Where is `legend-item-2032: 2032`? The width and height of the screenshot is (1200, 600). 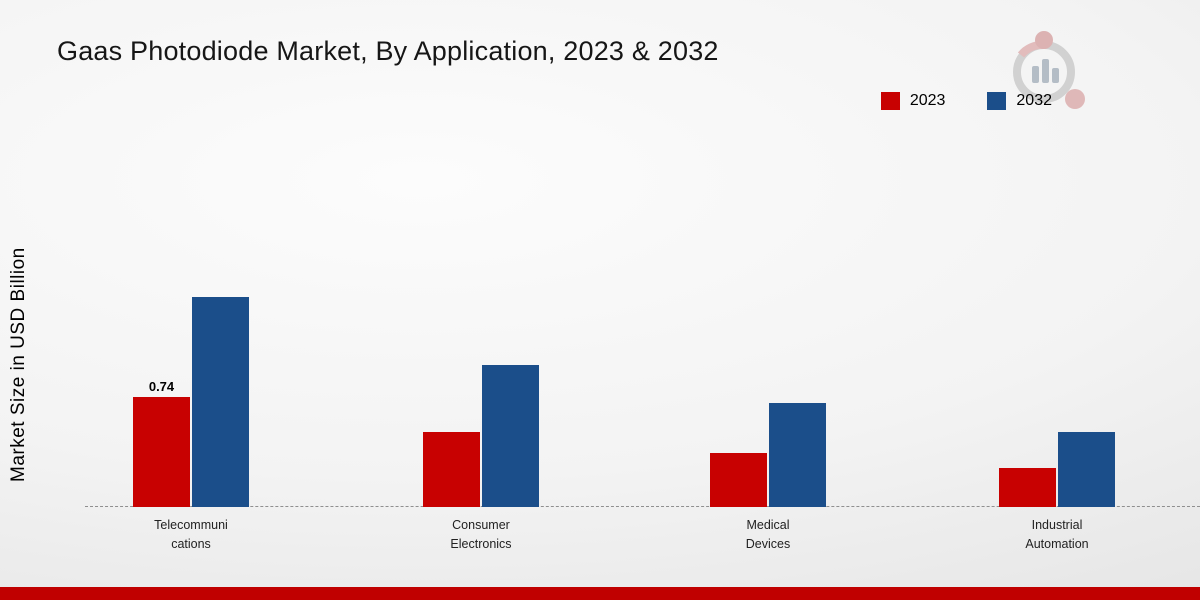
legend-item-2032: 2032 is located at coordinates (1019, 101).